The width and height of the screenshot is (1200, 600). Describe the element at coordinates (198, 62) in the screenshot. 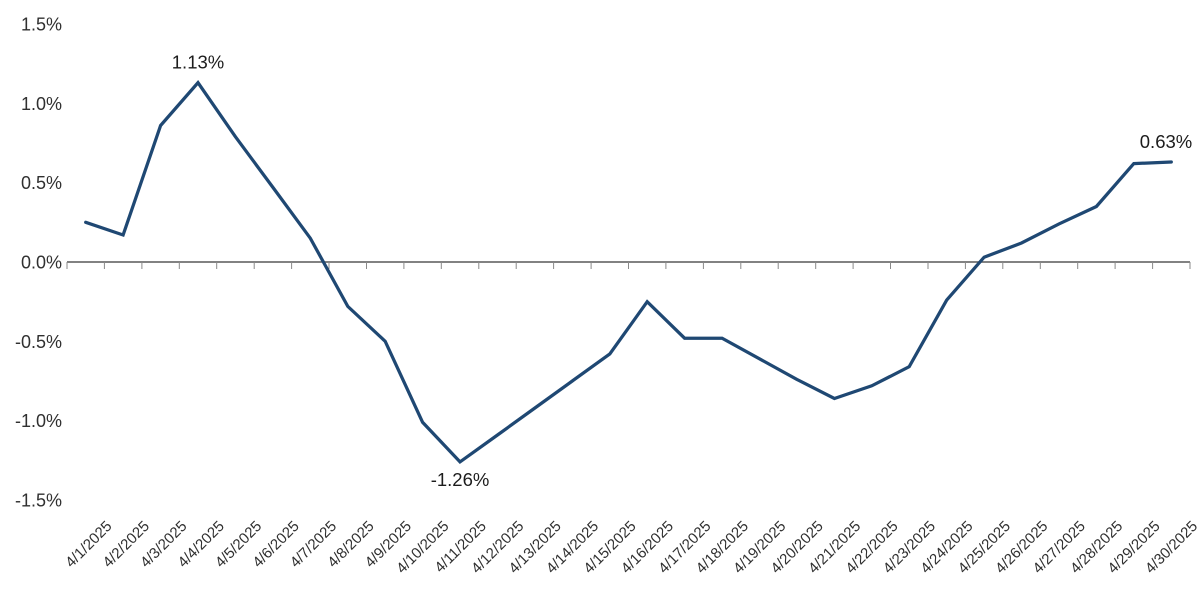

I see `data-point-label: 1.13%` at that location.